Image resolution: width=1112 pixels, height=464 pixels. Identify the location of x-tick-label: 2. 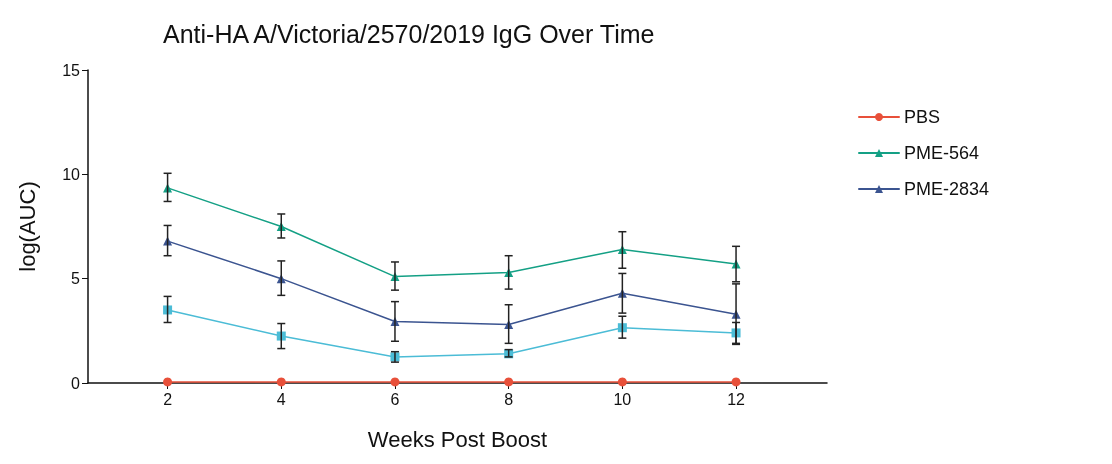
(168, 399).